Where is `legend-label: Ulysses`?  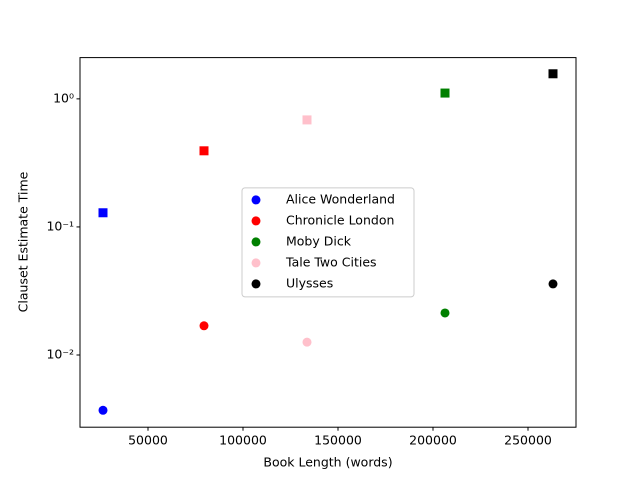
legend-label: Ulysses is located at coordinates (309, 282).